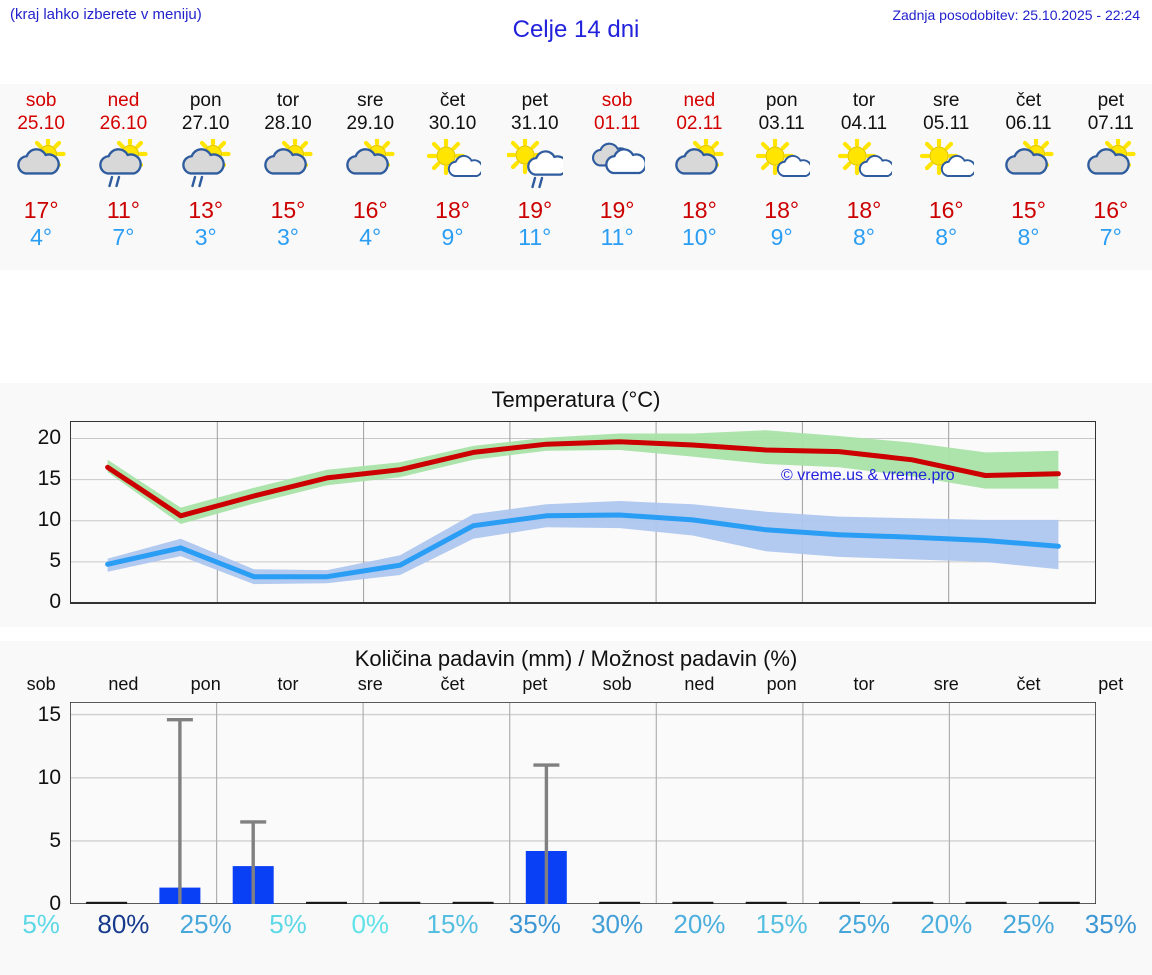  I want to click on precipitation-day-label: tor, so click(288, 684).